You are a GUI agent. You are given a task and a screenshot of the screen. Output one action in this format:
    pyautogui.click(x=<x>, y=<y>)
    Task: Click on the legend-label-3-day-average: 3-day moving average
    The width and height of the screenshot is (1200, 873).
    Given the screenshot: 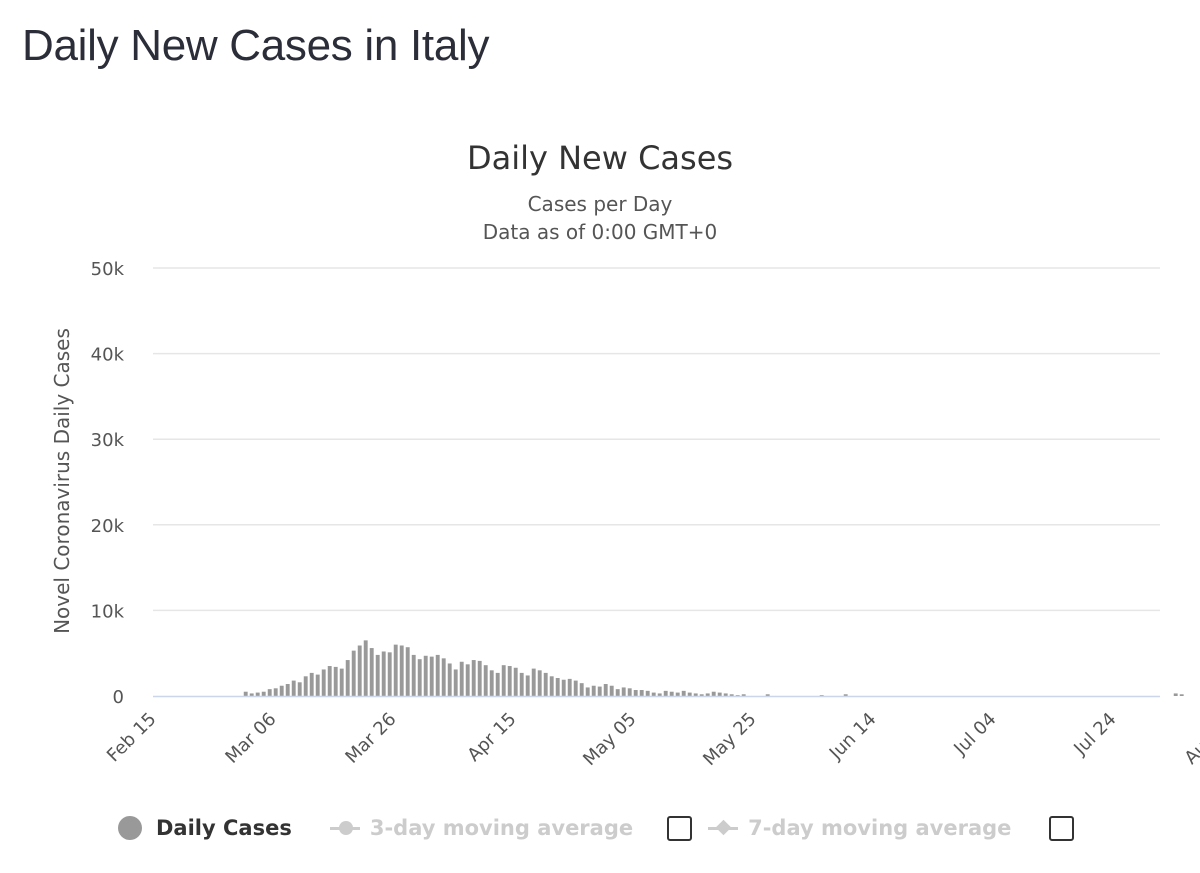 What is the action you would take?
    pyautogui.click(x=501, y=828)
    